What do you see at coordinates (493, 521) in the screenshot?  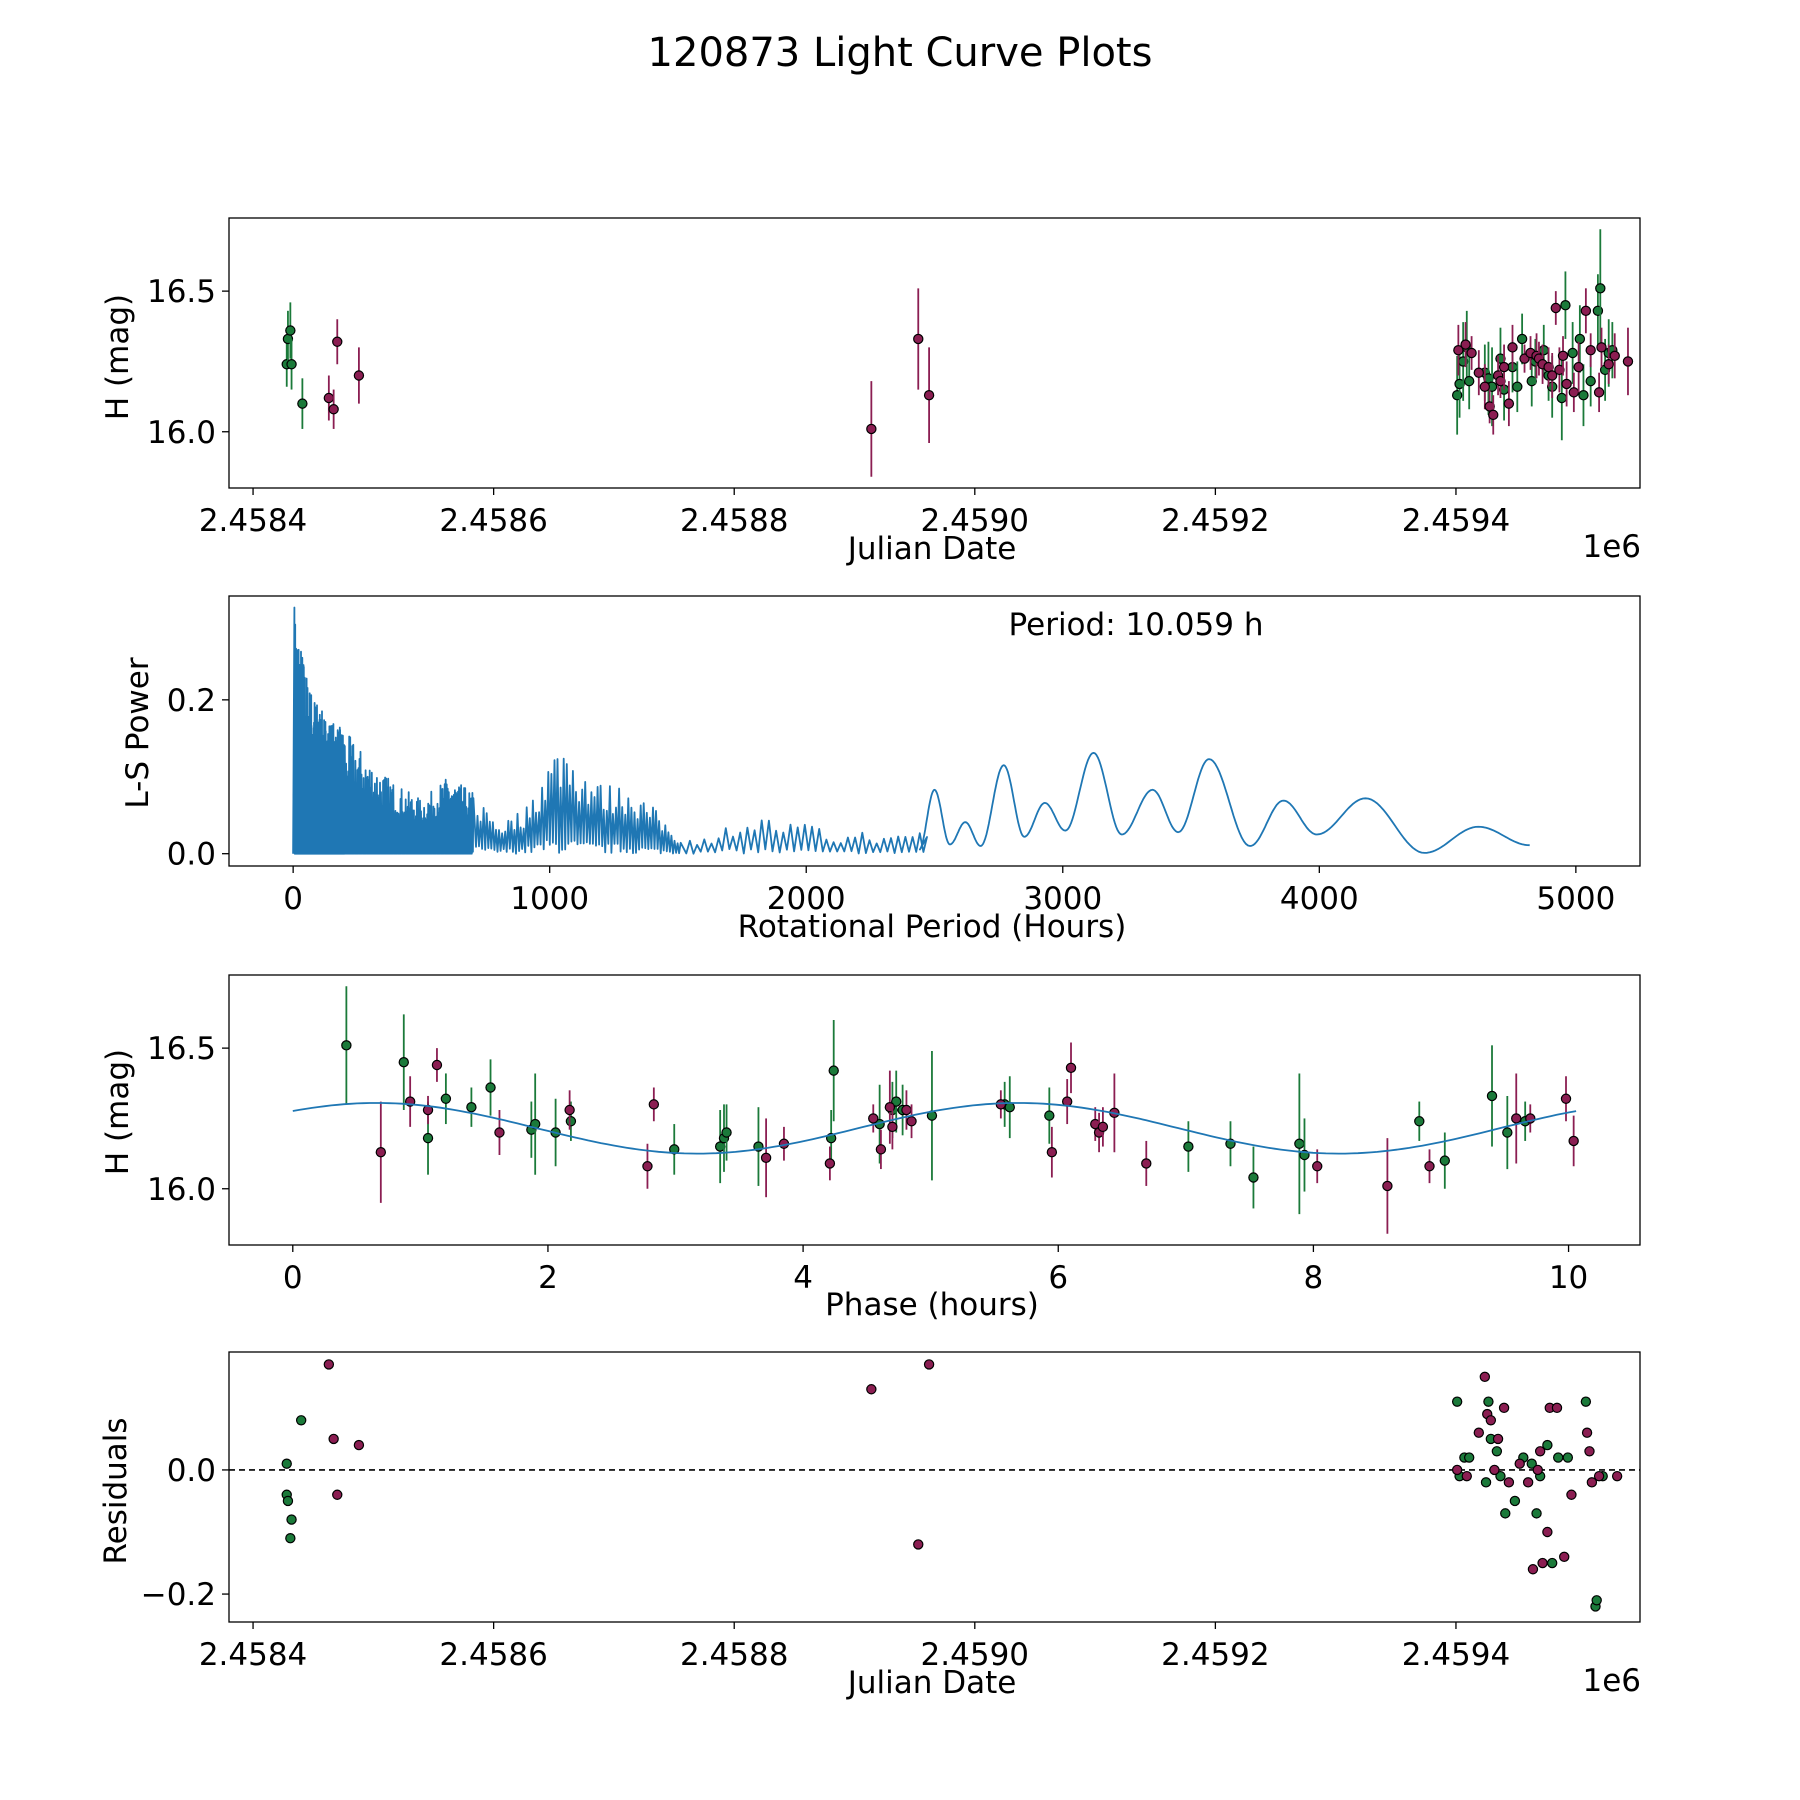 I see `x-tick-label: 2.4586` at bounding box center [493, 521].